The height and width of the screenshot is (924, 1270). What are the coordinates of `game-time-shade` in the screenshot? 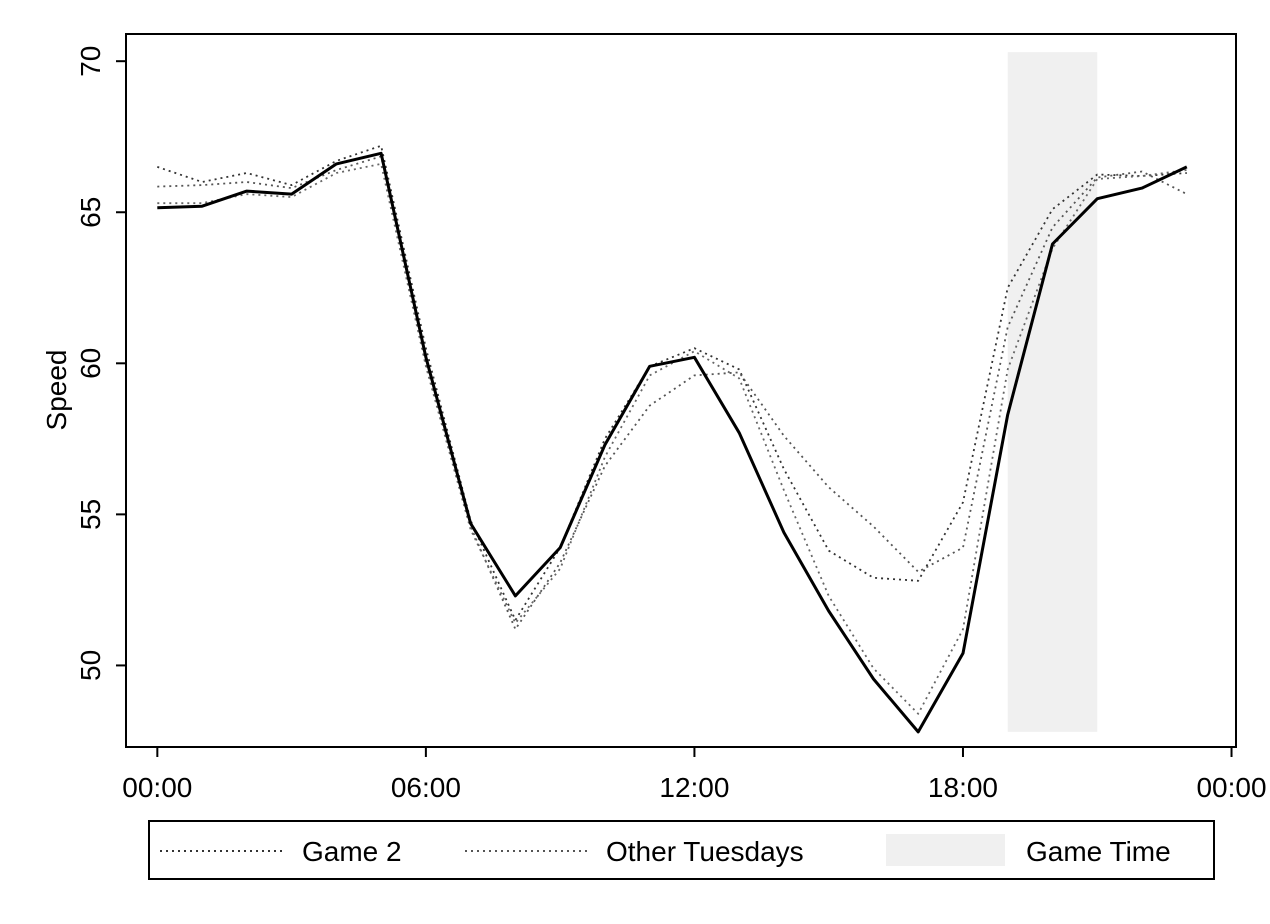 It's located at (1052, 392).